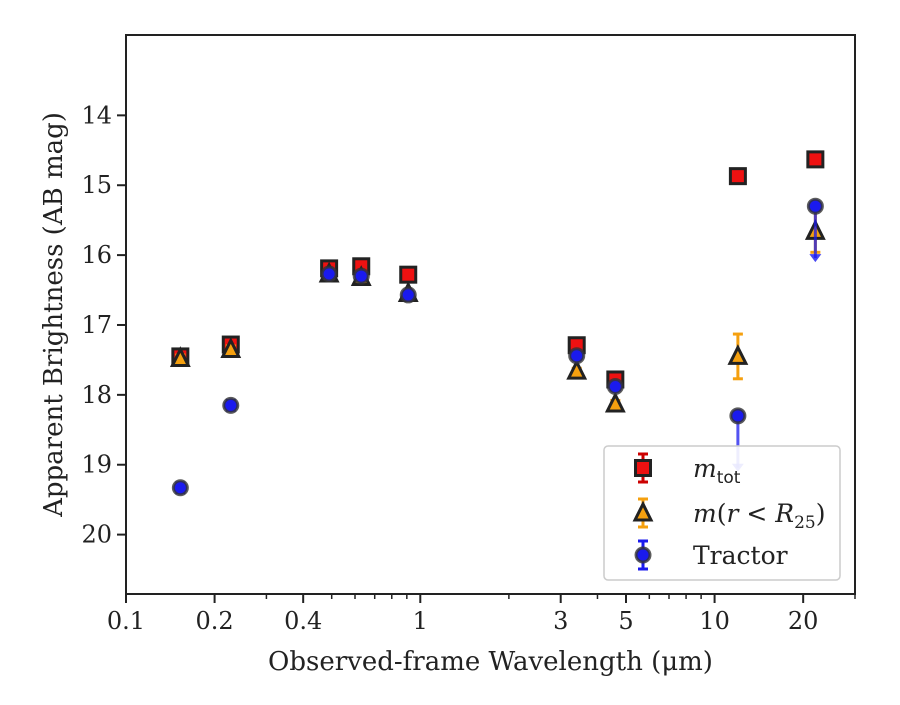 This screenshot has height=705, width=900. Describe the element at coordinates (643, 555) in the screenshot. I see `legend-circle-marker` at that location.